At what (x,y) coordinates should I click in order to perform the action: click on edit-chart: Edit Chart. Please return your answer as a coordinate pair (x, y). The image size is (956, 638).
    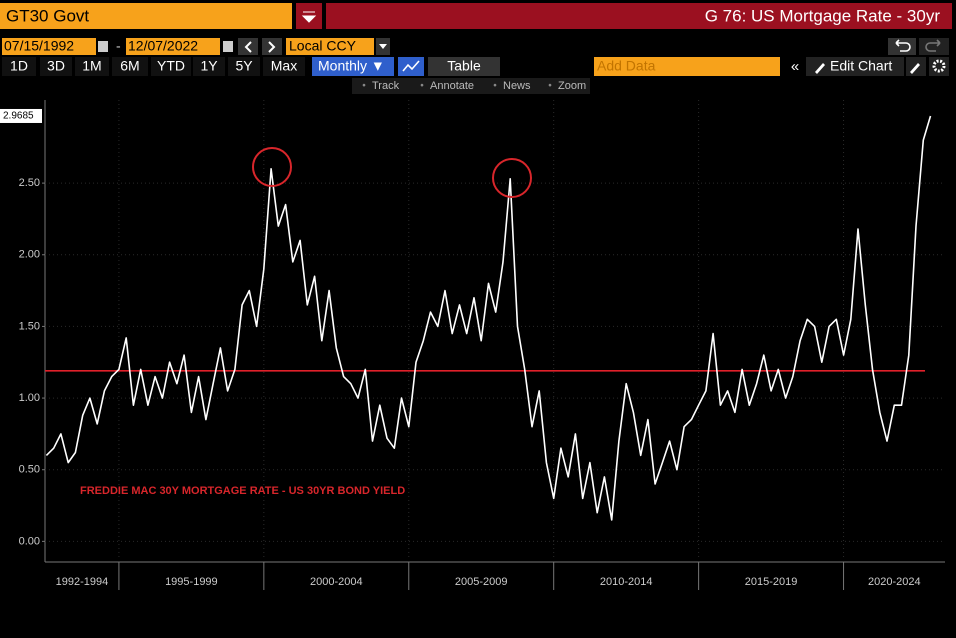
    Looking at the image, I should click on (861, 66).